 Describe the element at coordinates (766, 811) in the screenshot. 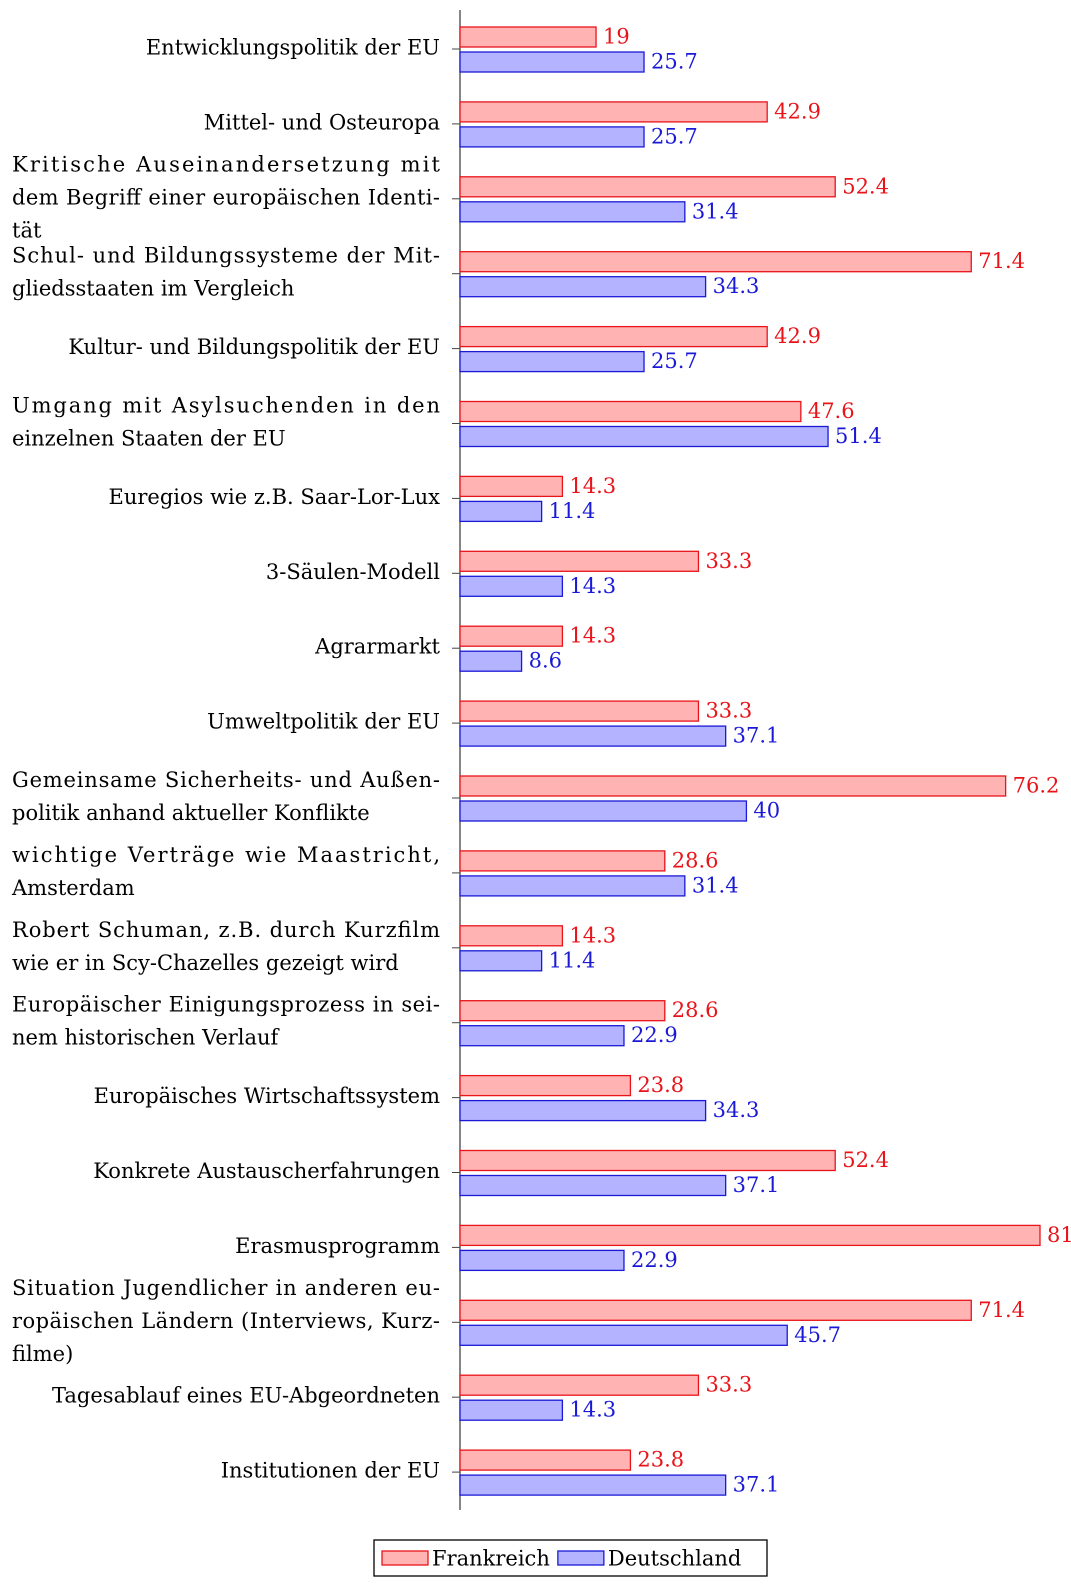

I see `value-label: 40` at that location.